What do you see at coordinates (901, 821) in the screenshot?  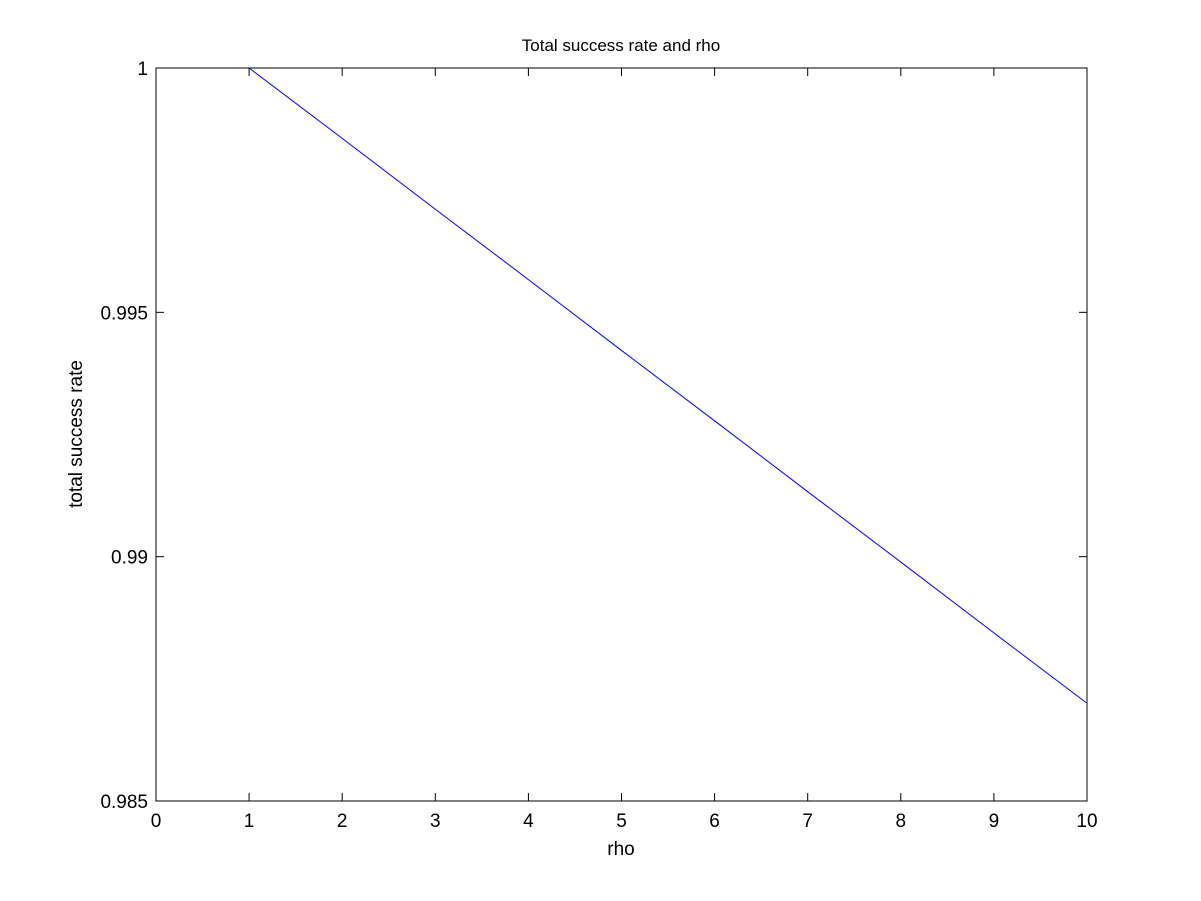 I see `x-tick-label: 8` at bounding box center [901, 821].